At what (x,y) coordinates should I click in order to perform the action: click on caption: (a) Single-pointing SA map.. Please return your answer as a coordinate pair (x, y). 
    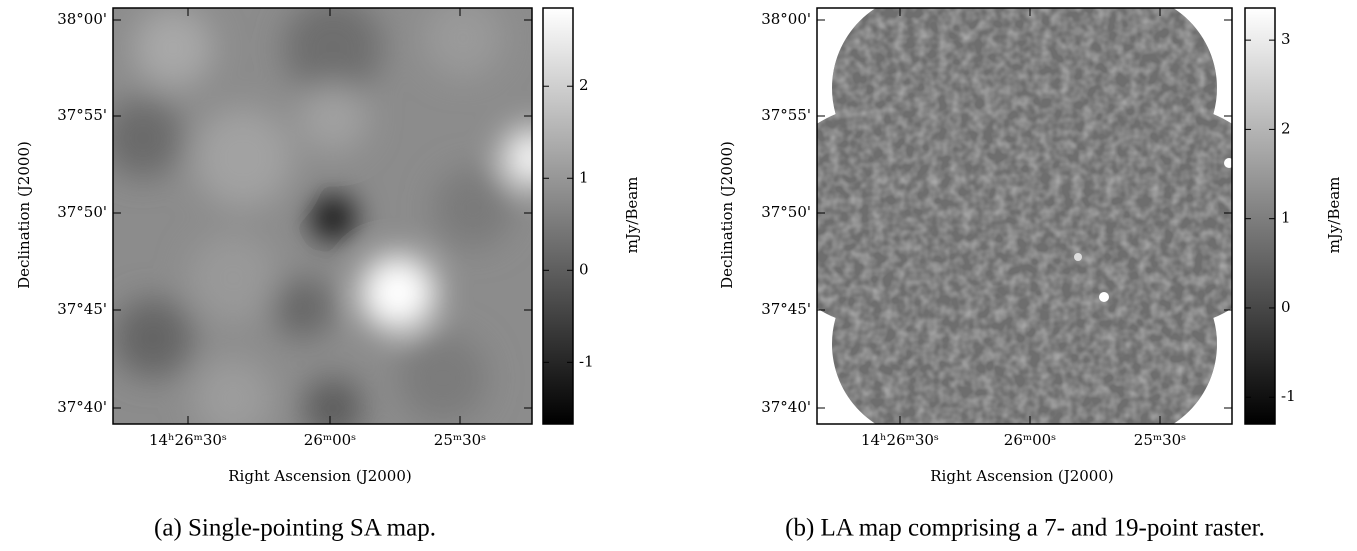
    Looking at the image, I should click on (295, 528).